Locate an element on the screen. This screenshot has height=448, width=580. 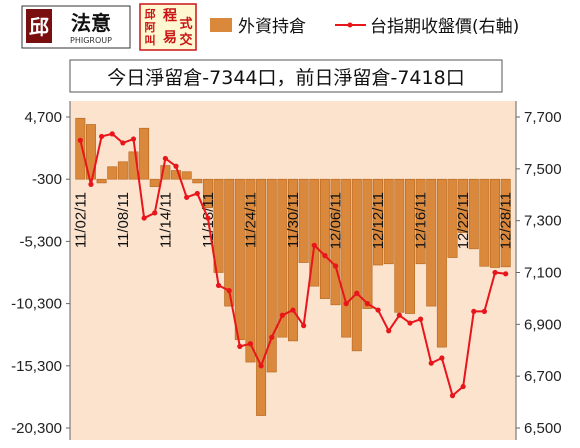
right-tick-label: 7,700 is located at coordinates (543, 117).